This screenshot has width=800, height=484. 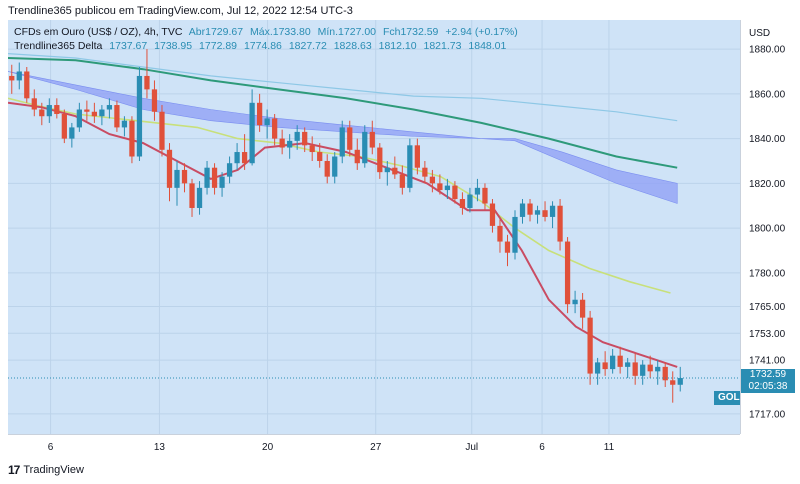 I want to click on indicator-value: 1774.86, so click(x=262, y=46).